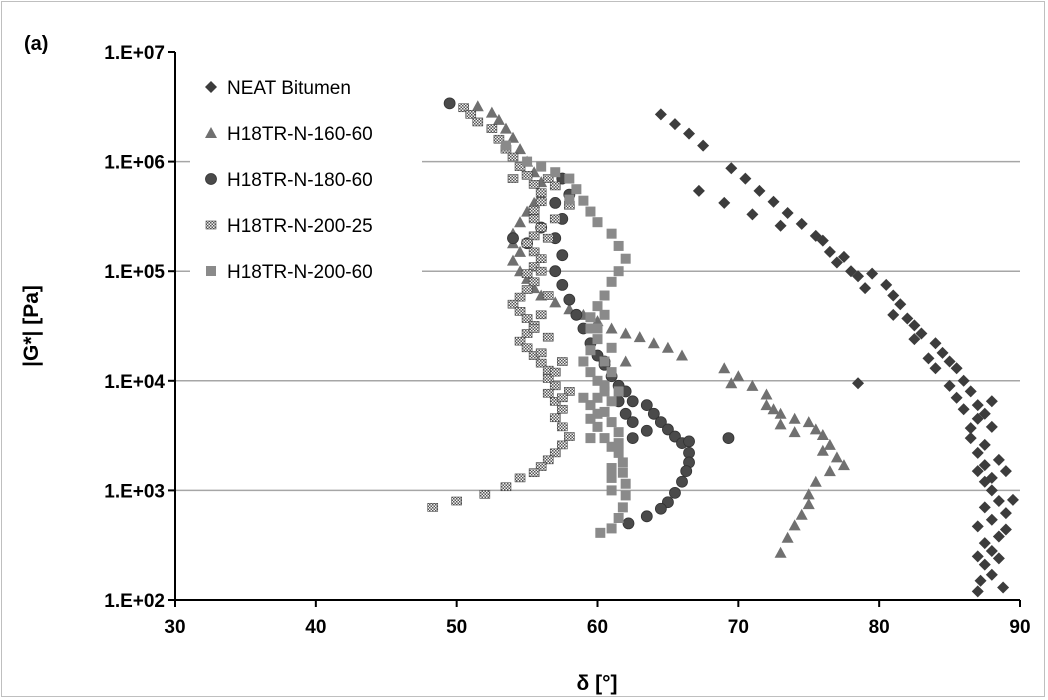  What do you see at coordinates (300, 272) in the screenshot?
I see `legend-entry: H18TR-N-200-60` at bounding box center [300, 272].